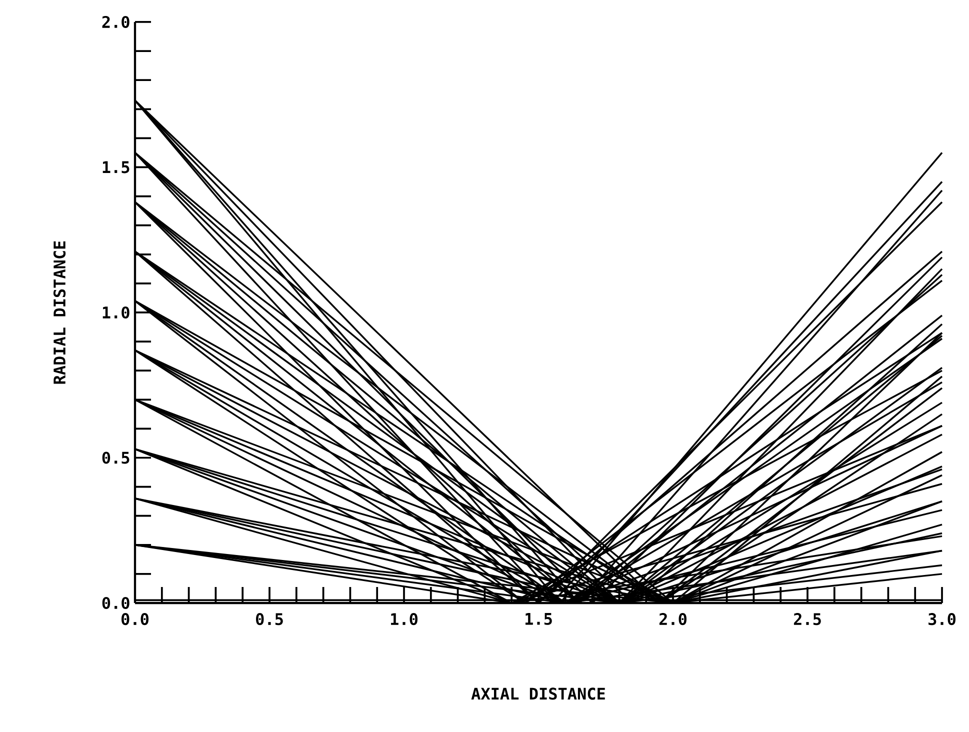 The height and width of the screenshot is (732, 969). I want to click on y-tick-label: 1.0, so click(116, 312).